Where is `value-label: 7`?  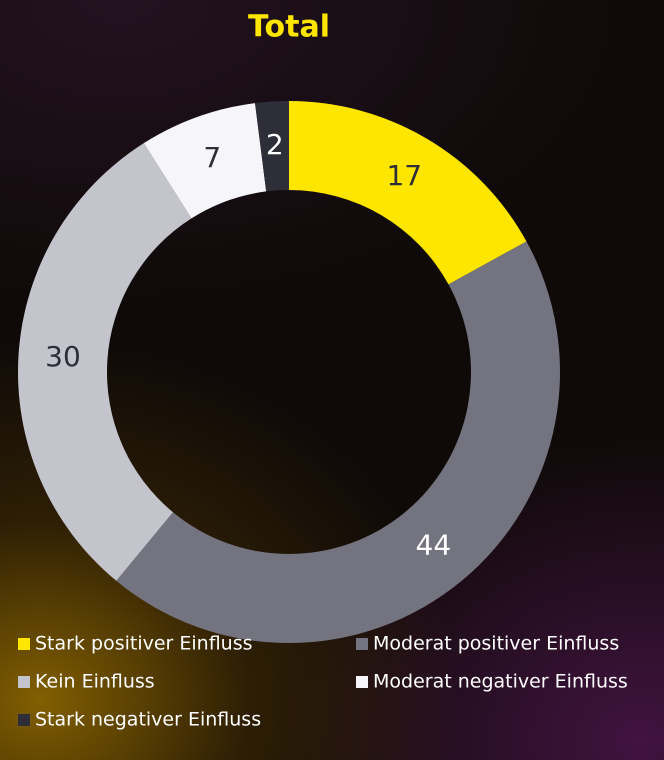
value-label: 7 is located at coordinates (212, 157).